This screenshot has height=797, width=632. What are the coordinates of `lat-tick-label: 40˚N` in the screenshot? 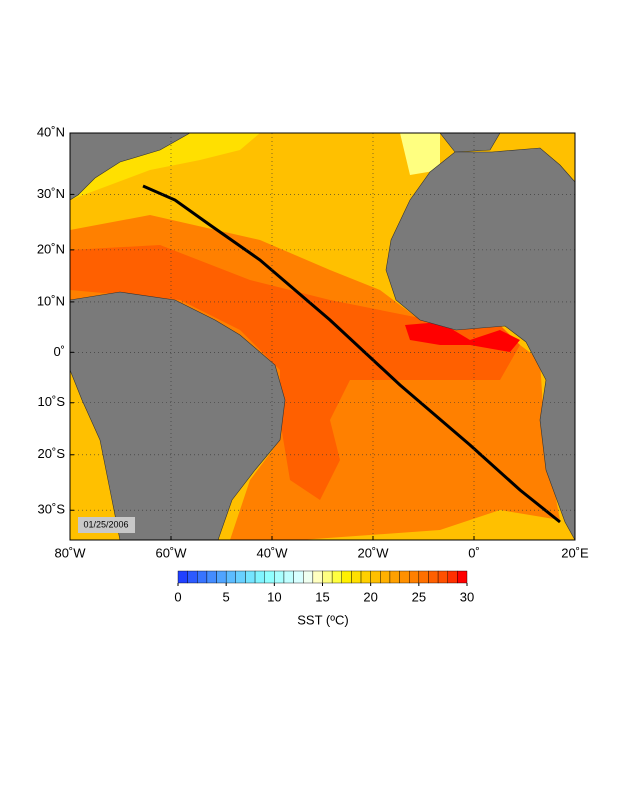 It's located at (51, 131).